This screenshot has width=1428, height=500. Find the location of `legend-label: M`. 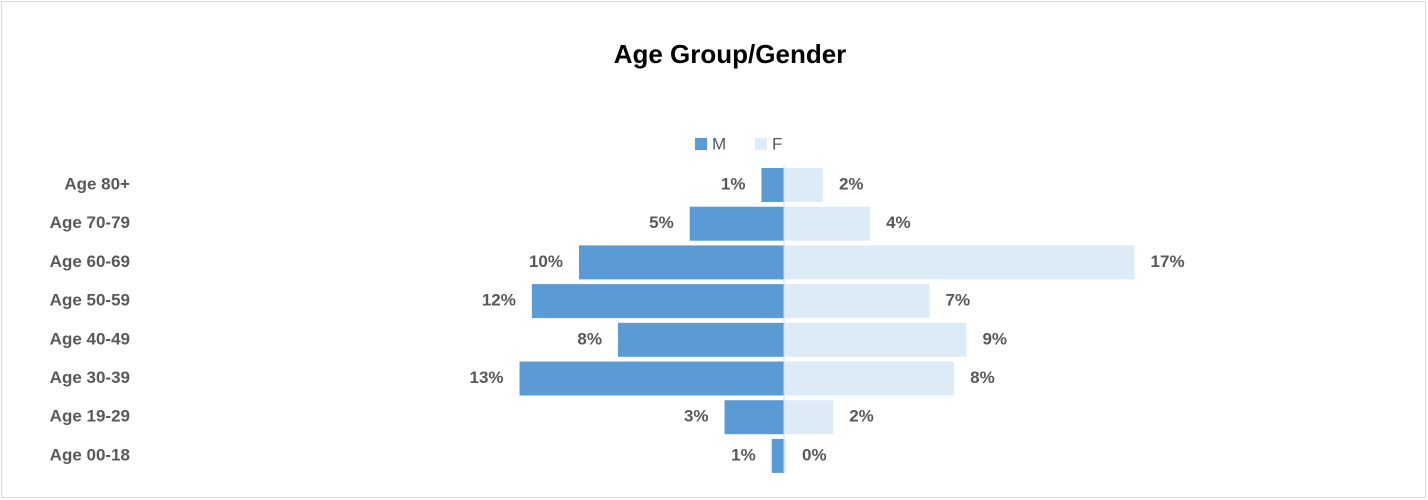

legend-label: M is located at coordinates (719, 143).